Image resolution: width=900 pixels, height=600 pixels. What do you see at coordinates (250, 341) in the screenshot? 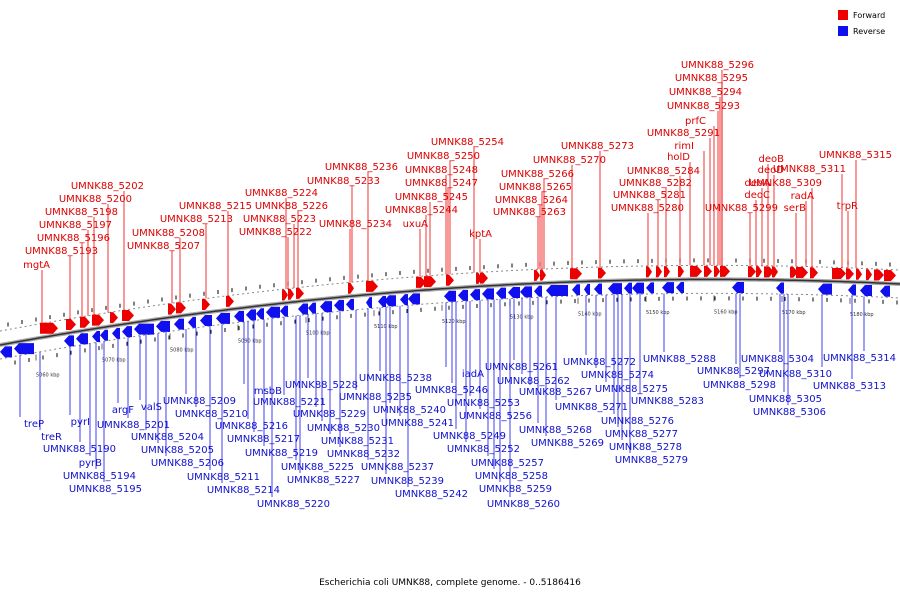
I see `kbp-label: 5090 kbp` at bounding box center [250, 341].